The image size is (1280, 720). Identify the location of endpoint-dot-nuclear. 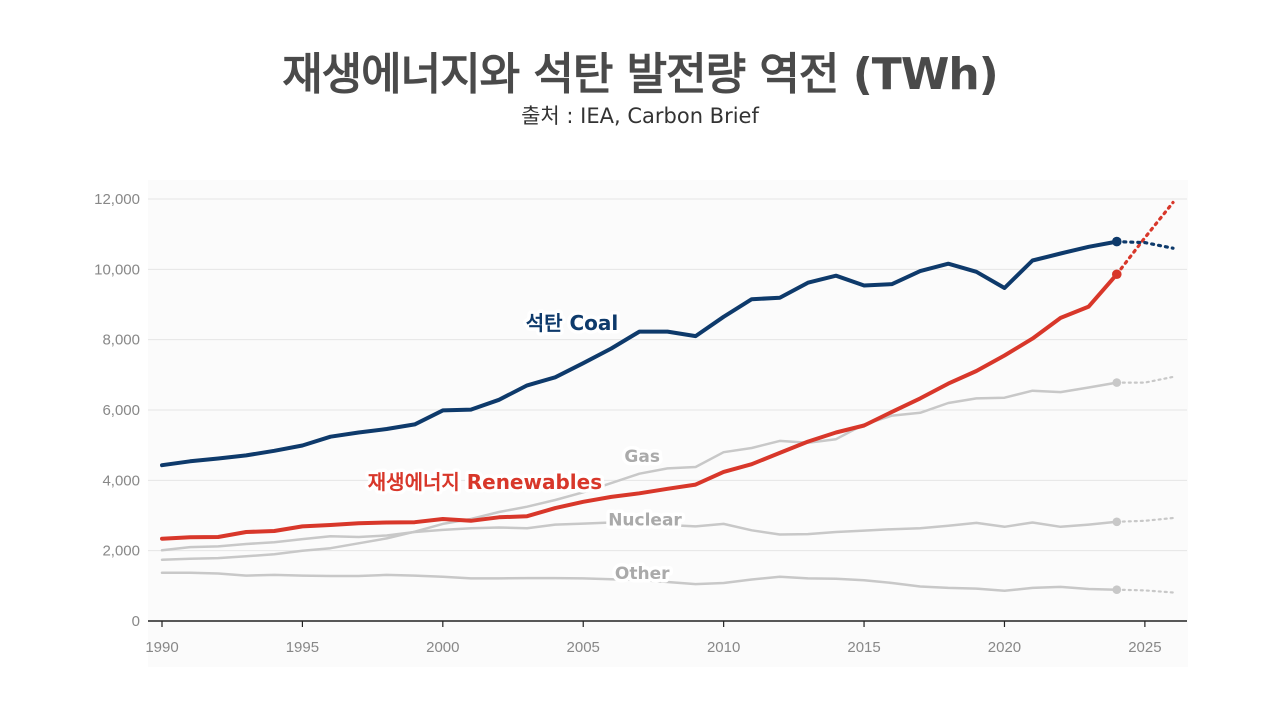
(1117, 522).